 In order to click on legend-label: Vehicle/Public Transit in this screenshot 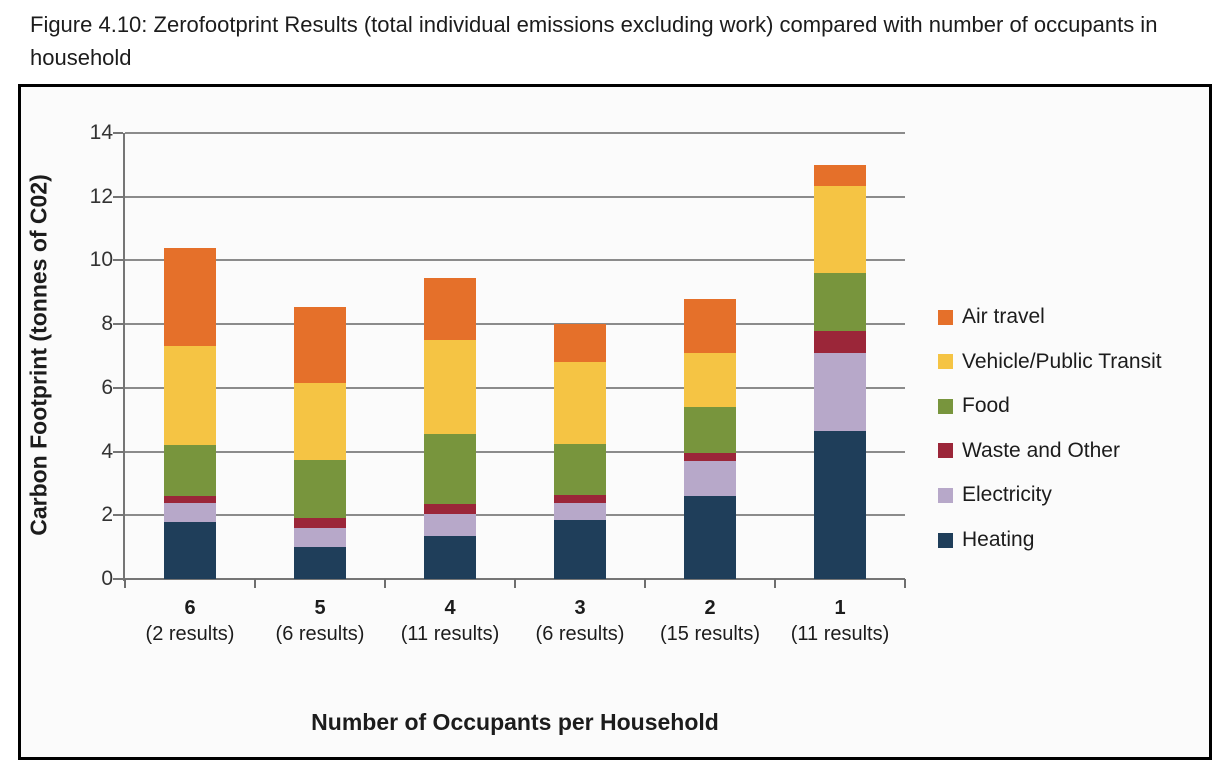, I will do `click(1062, 361)`.